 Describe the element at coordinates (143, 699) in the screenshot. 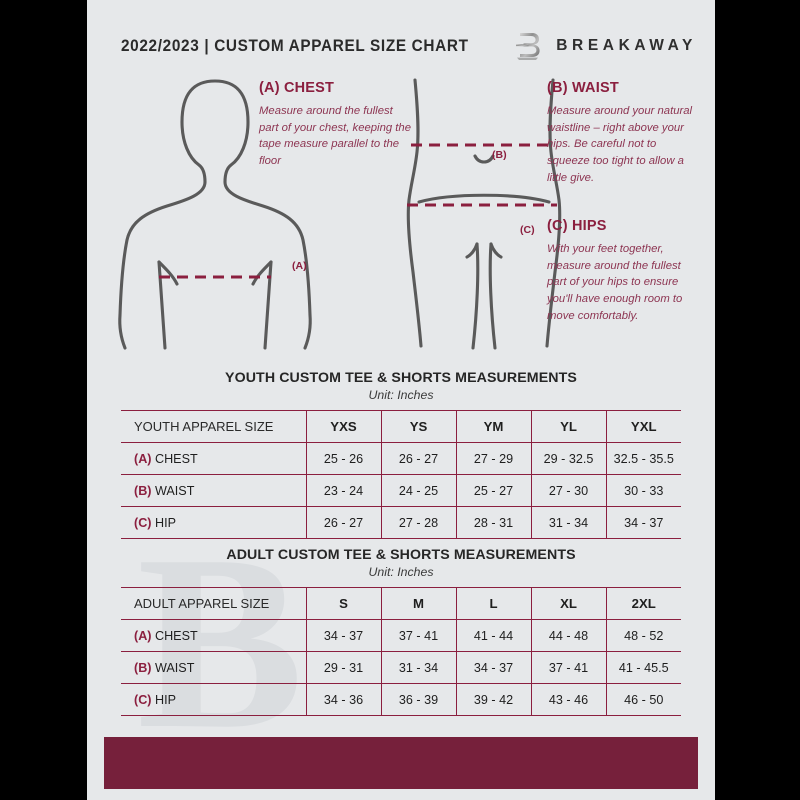

I see `adult-row-tag-hip: (C)` at that location.